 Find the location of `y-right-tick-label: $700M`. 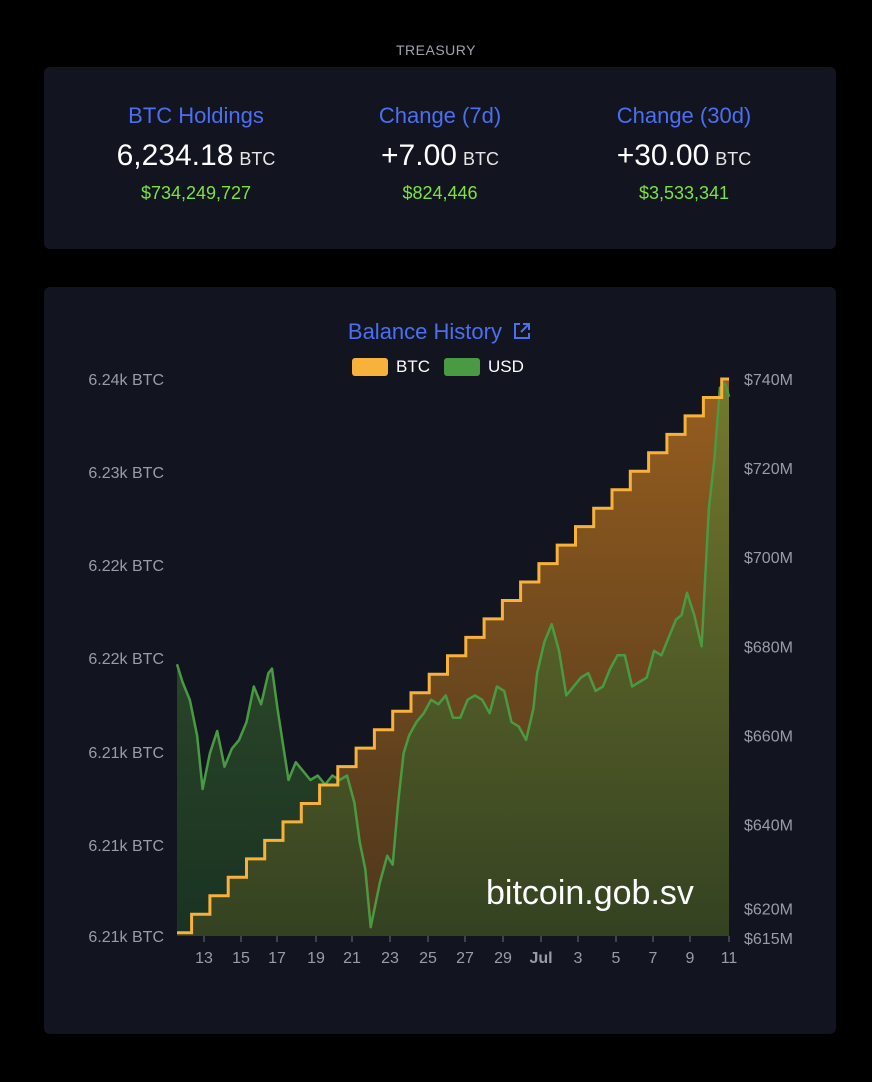

y-right-tick-label: $700M is located at coordinates (768, 558).